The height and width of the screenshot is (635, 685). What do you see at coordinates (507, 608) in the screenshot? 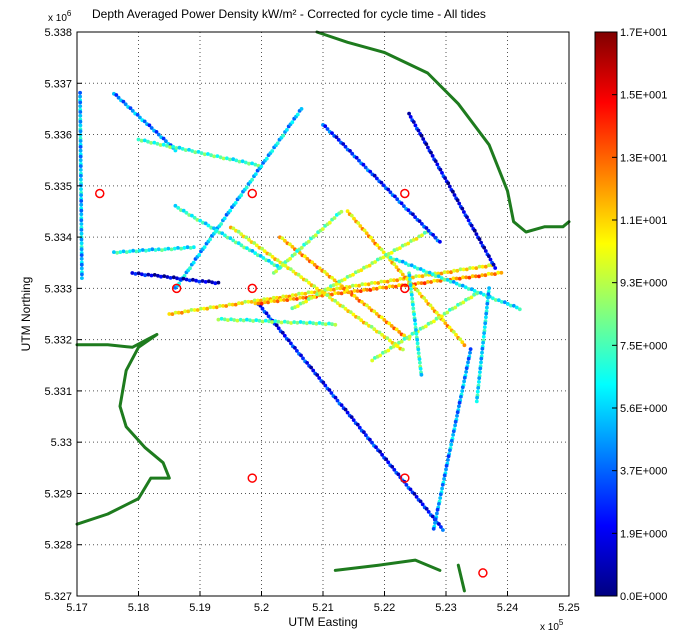
I see `x-tick-label: 5.24` at bounding box center [507, 608].